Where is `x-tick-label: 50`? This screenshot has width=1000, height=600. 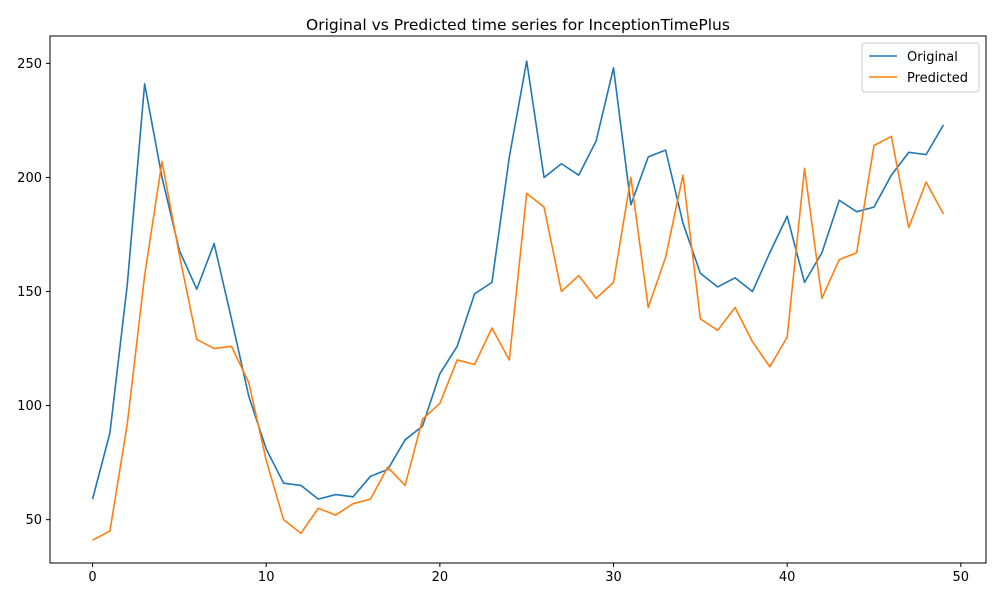 x-tick-label: 50 is located at coordinates (961, 577).